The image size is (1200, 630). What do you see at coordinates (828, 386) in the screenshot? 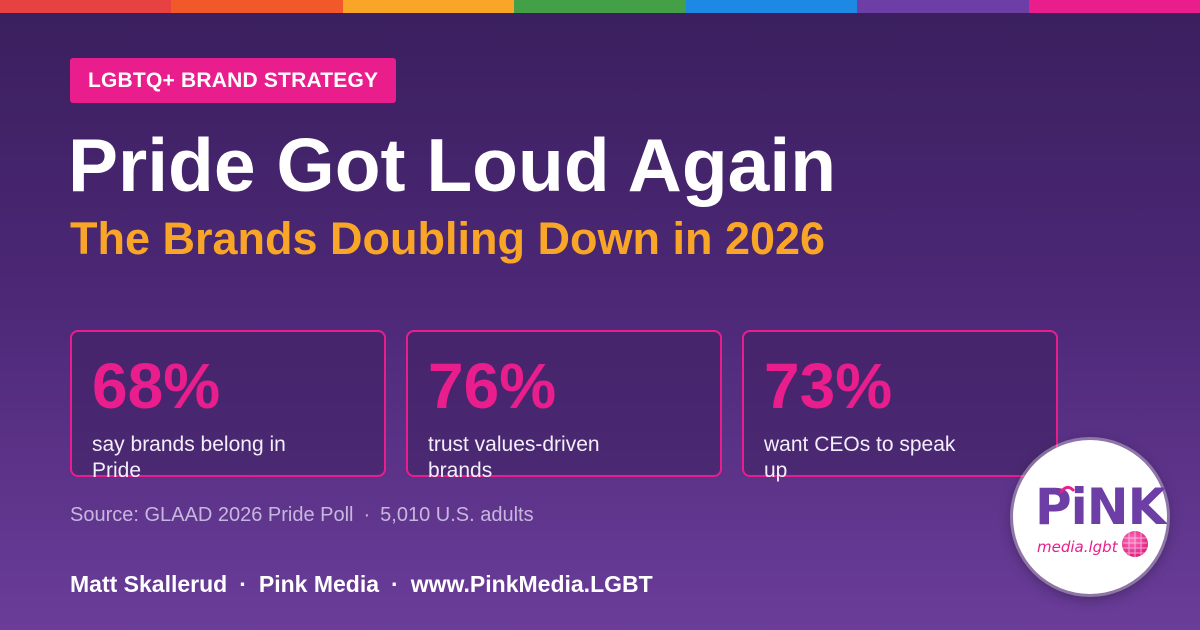
I see `stat-value: 73%` at bounding box center [828, 386].